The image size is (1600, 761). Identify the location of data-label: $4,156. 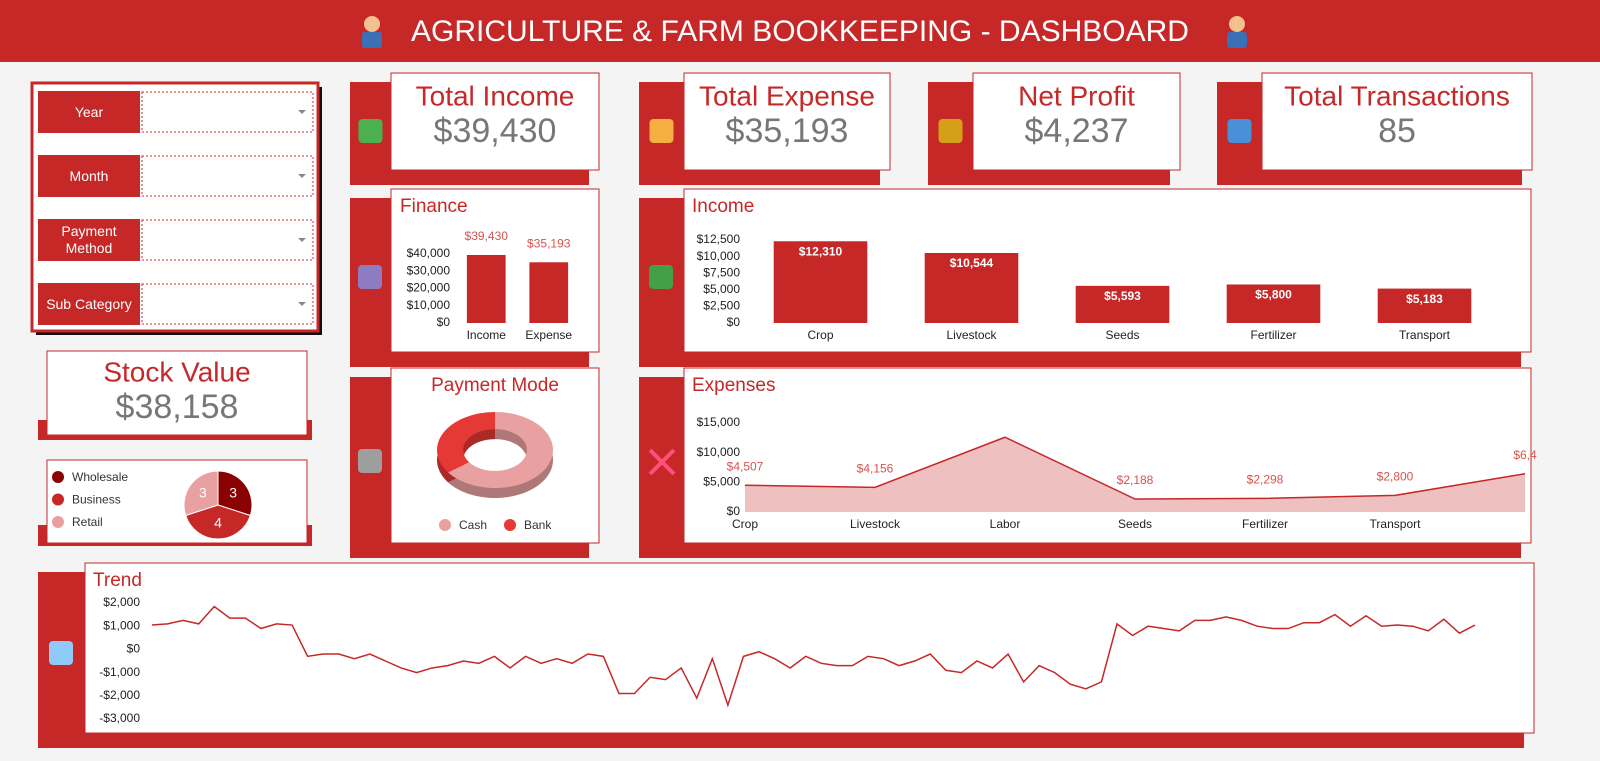
(875, 469).